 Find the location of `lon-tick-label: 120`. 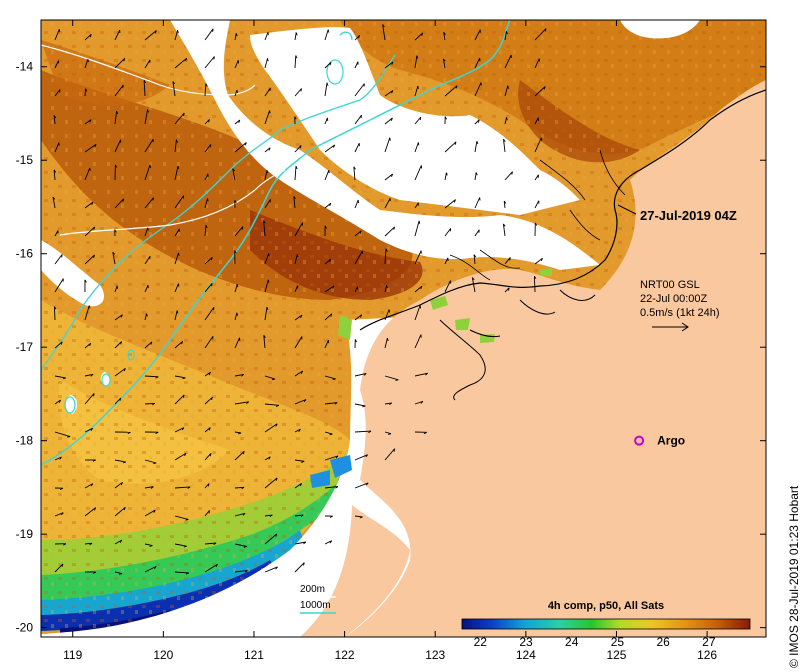

lon-tick-label: 120 is located at coordinates (163, 655).